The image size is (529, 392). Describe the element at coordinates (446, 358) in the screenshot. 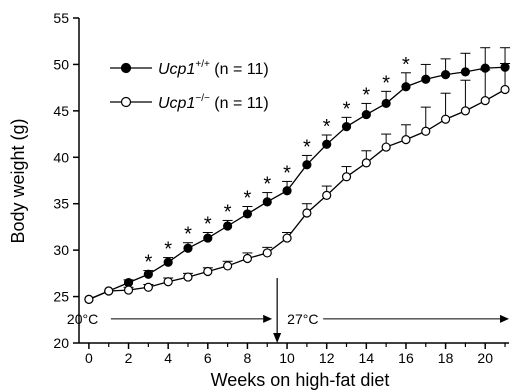

I see `x-tick-label: 18` at that location.